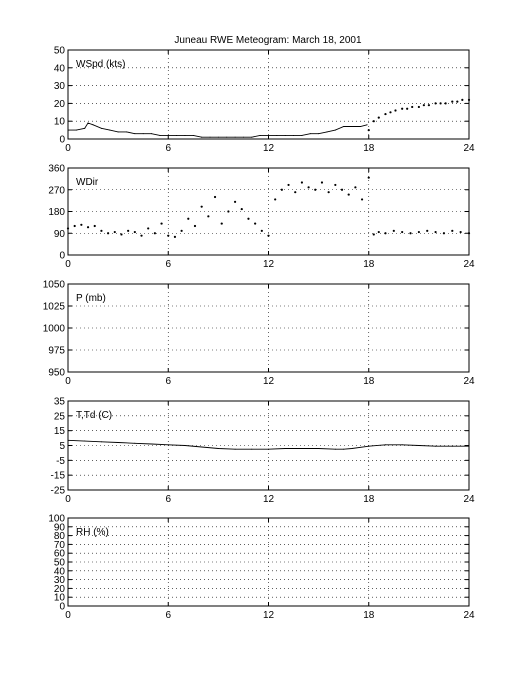 This screenshot has width=520, height=683. I want to click on y-tick-label: 1000, so click(54, 329).